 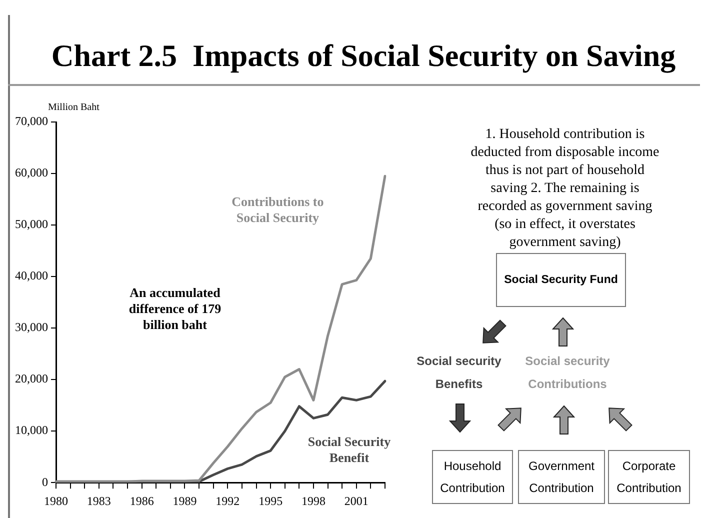 What do you see at coordinates (270, 501) in the screenshot?
I see `x-tick-label: 1995` at bounding box center [270, 501].